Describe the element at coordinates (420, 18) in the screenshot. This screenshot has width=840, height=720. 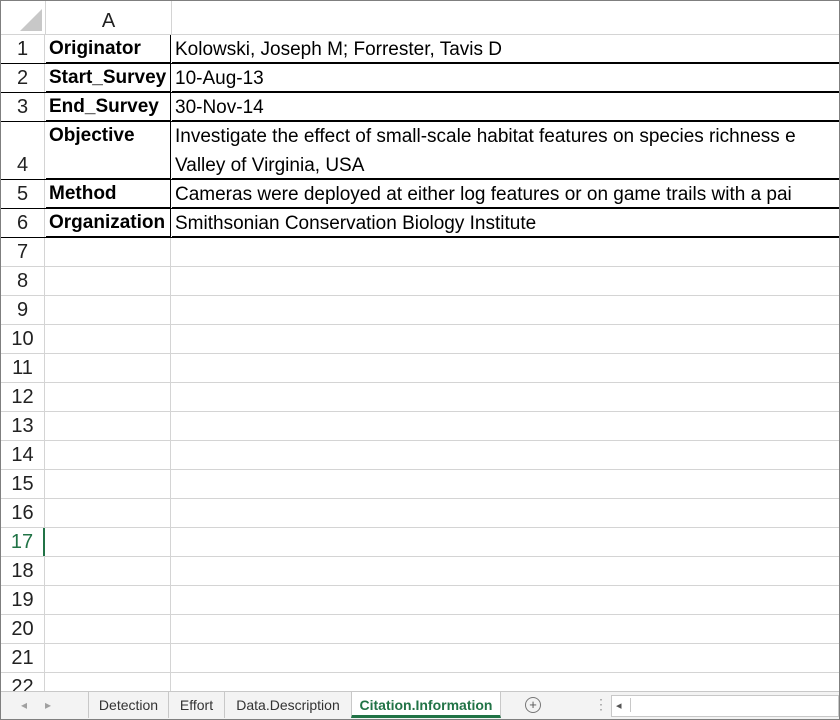
I see `column-header-bar: A` at that location.